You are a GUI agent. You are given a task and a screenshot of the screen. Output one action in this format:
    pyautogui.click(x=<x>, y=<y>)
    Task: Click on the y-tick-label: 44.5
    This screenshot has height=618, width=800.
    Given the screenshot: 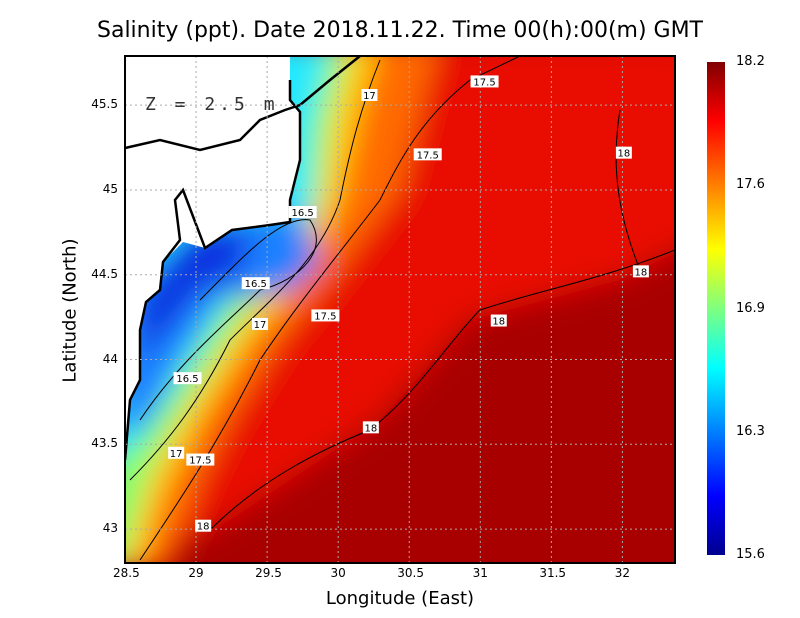 What is the action you would take?
    pyautogui.click(x=104, y=273)
    